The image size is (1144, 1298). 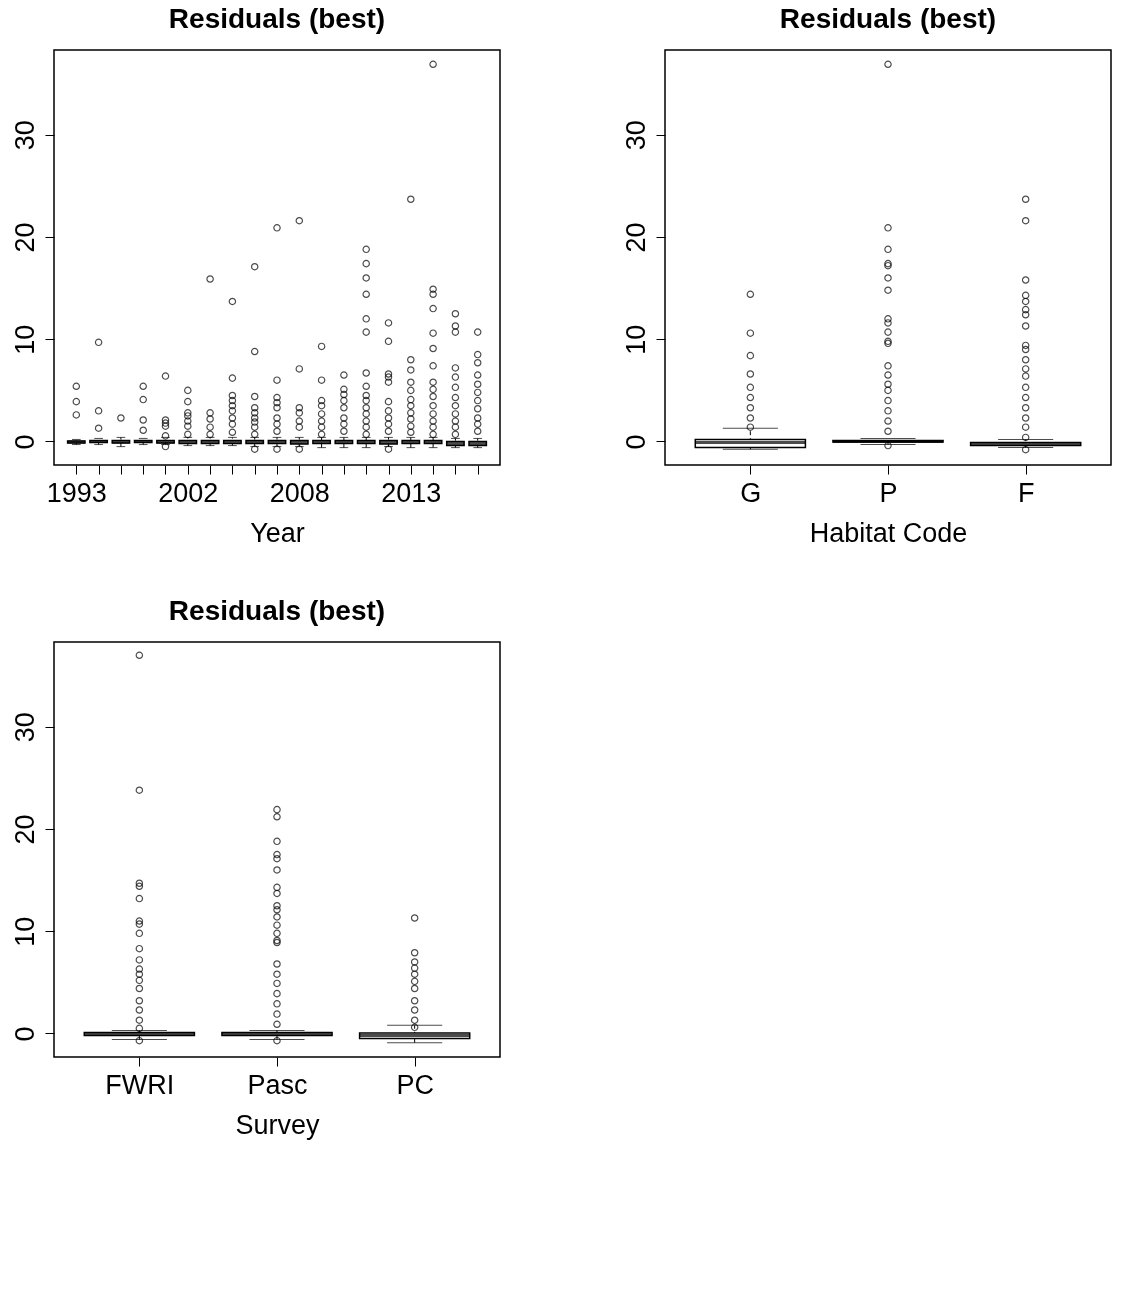 What do you see at coordinates (888, 492) in the screenshot?
I see `x-tick-label: P` at bounding box center [888, 492].